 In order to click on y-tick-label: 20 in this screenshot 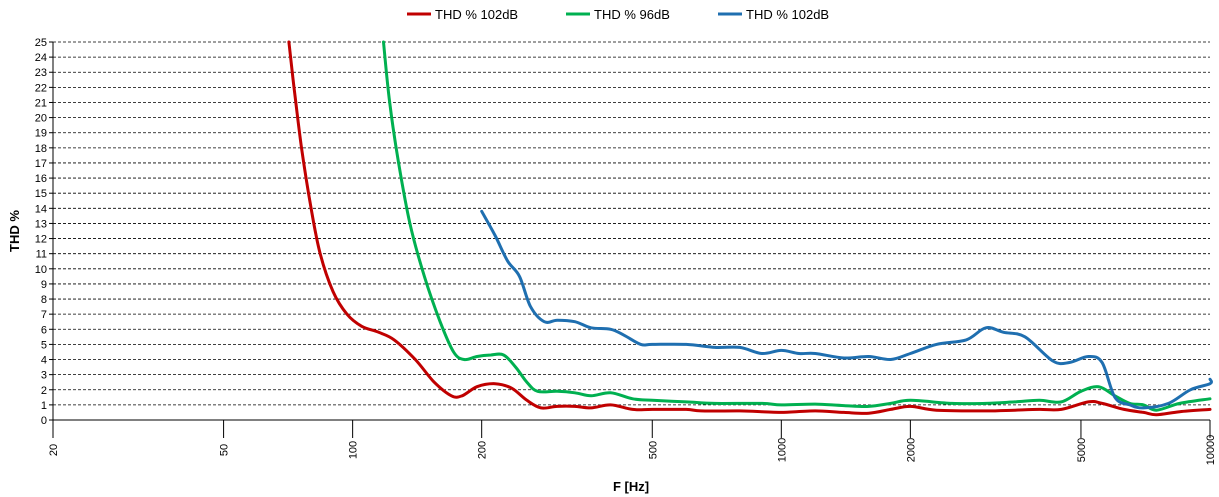, I will do `click(41, 119)`.